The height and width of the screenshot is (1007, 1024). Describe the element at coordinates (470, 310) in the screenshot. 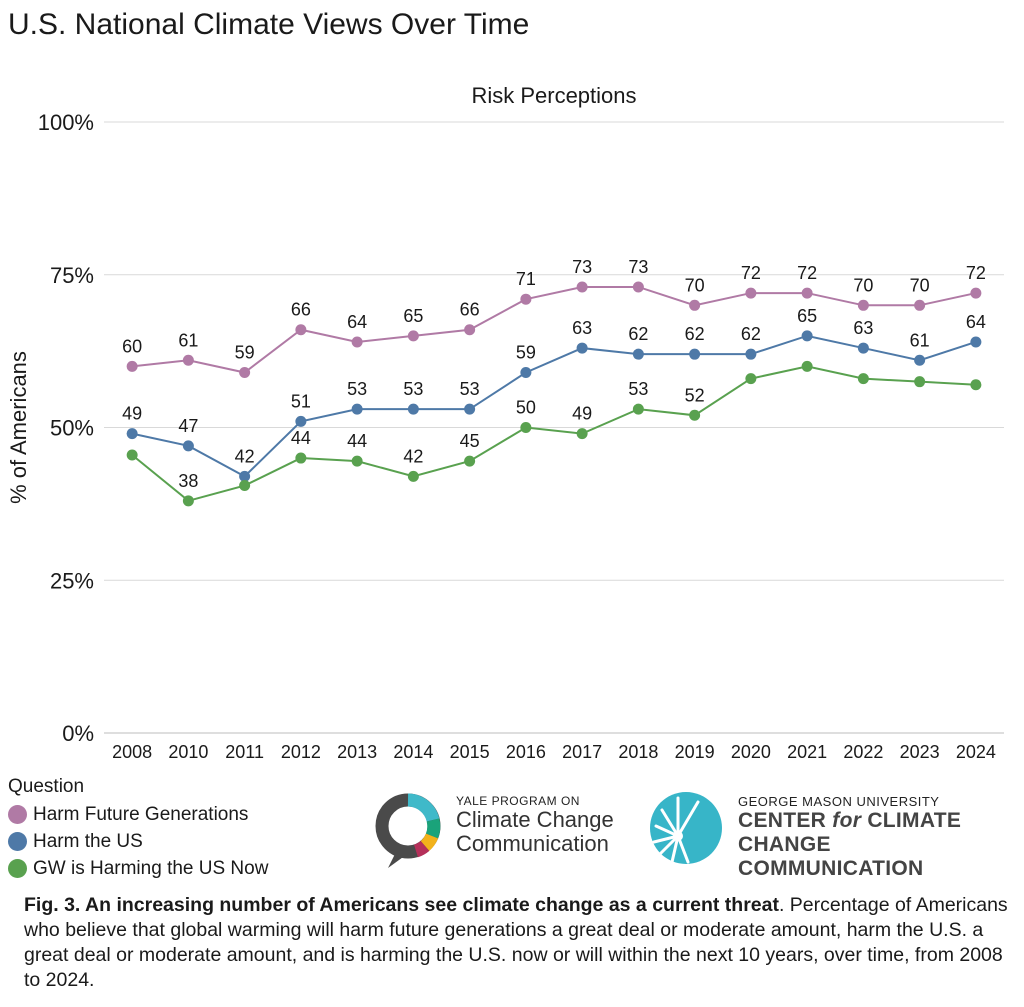

I see `data-label: 66` at that location.